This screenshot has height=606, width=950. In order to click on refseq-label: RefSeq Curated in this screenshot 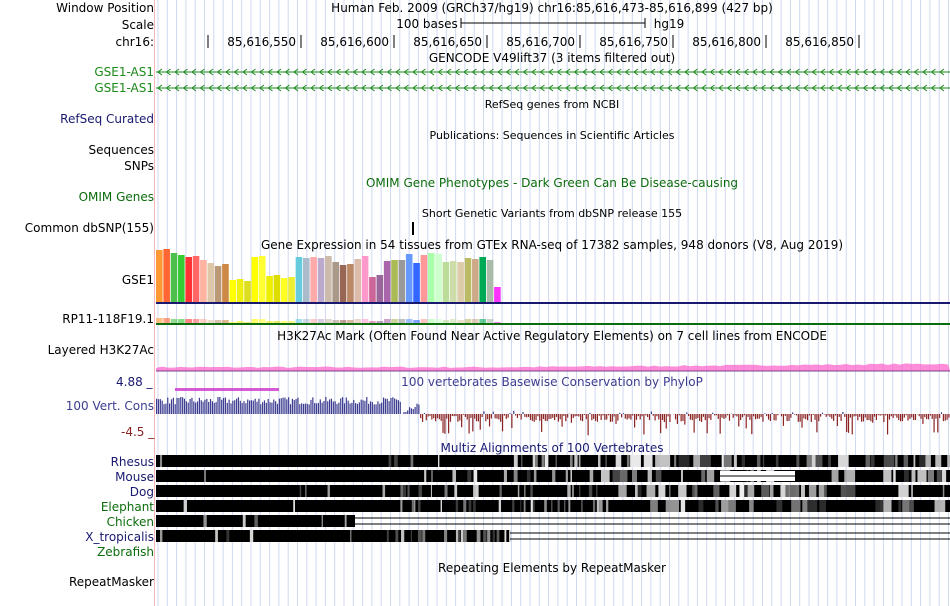, I will do `click(107, 119)`.